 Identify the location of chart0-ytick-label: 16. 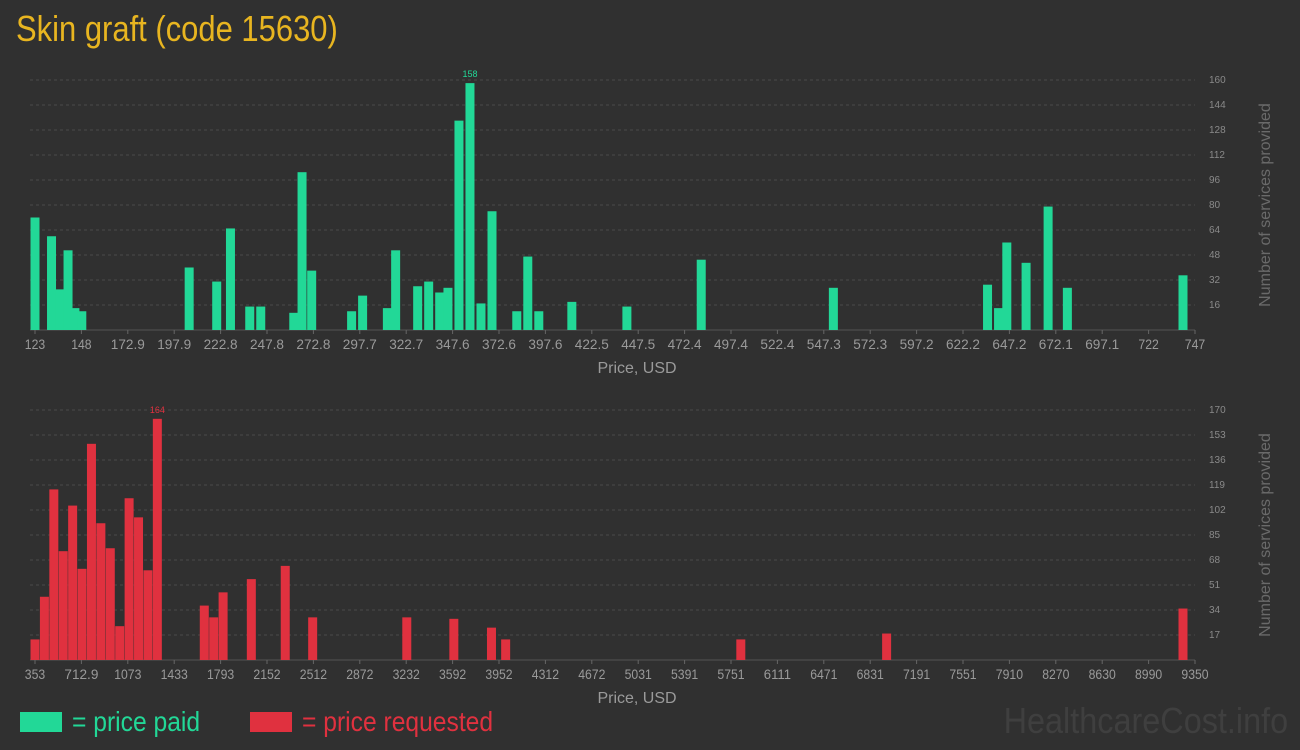
(1215, 305).